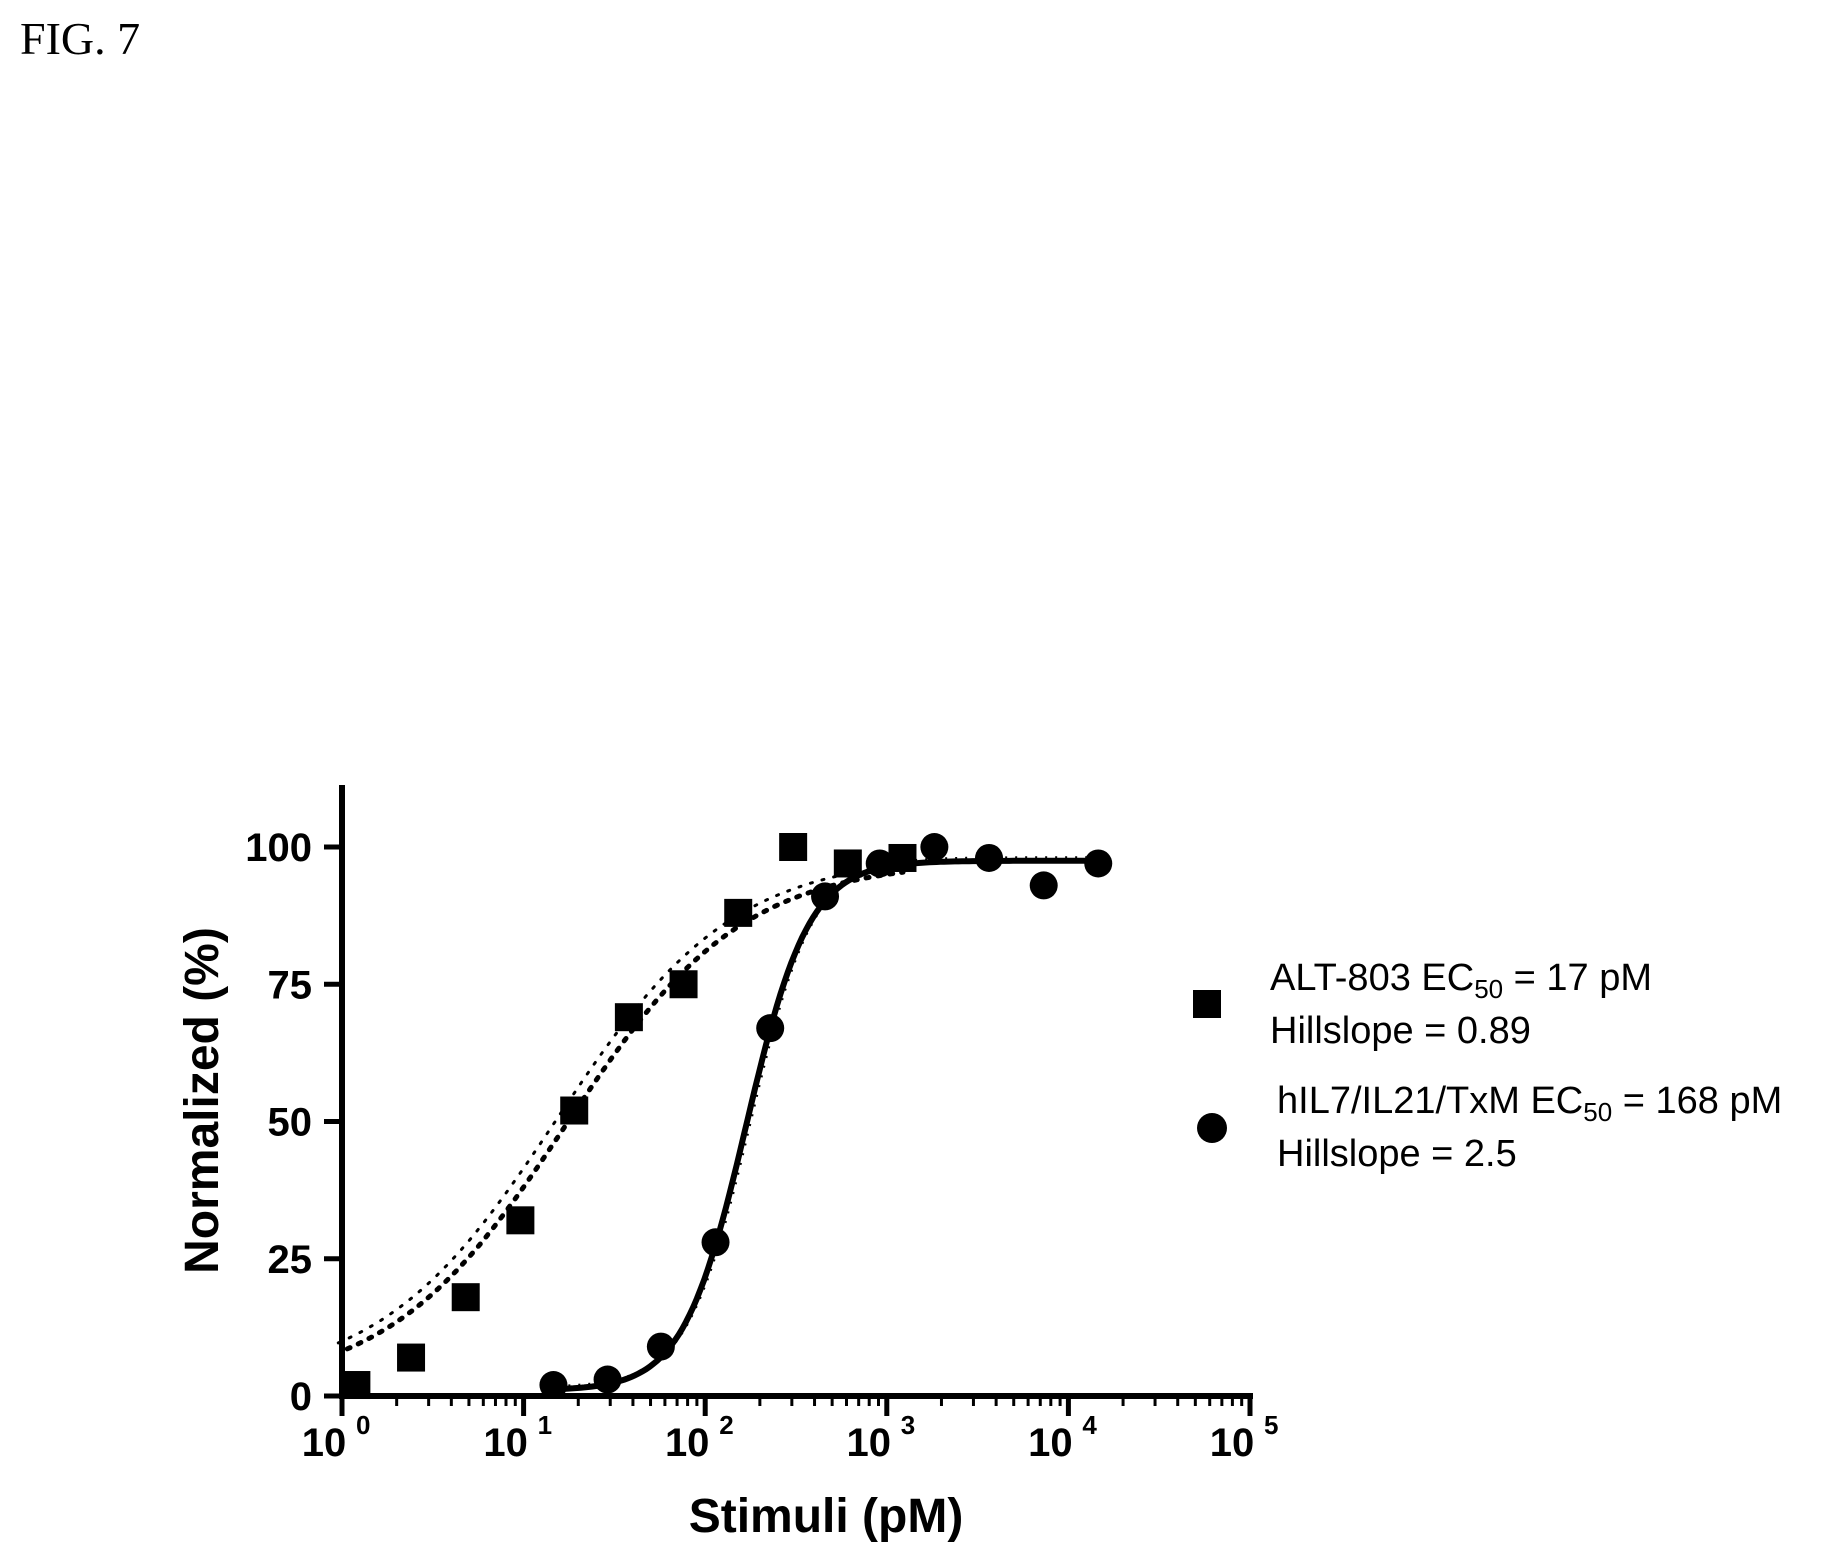  Describe the element at coordinates (726, 1425) in the screenshot. I see `x-tick-exponent: 2` at that location.